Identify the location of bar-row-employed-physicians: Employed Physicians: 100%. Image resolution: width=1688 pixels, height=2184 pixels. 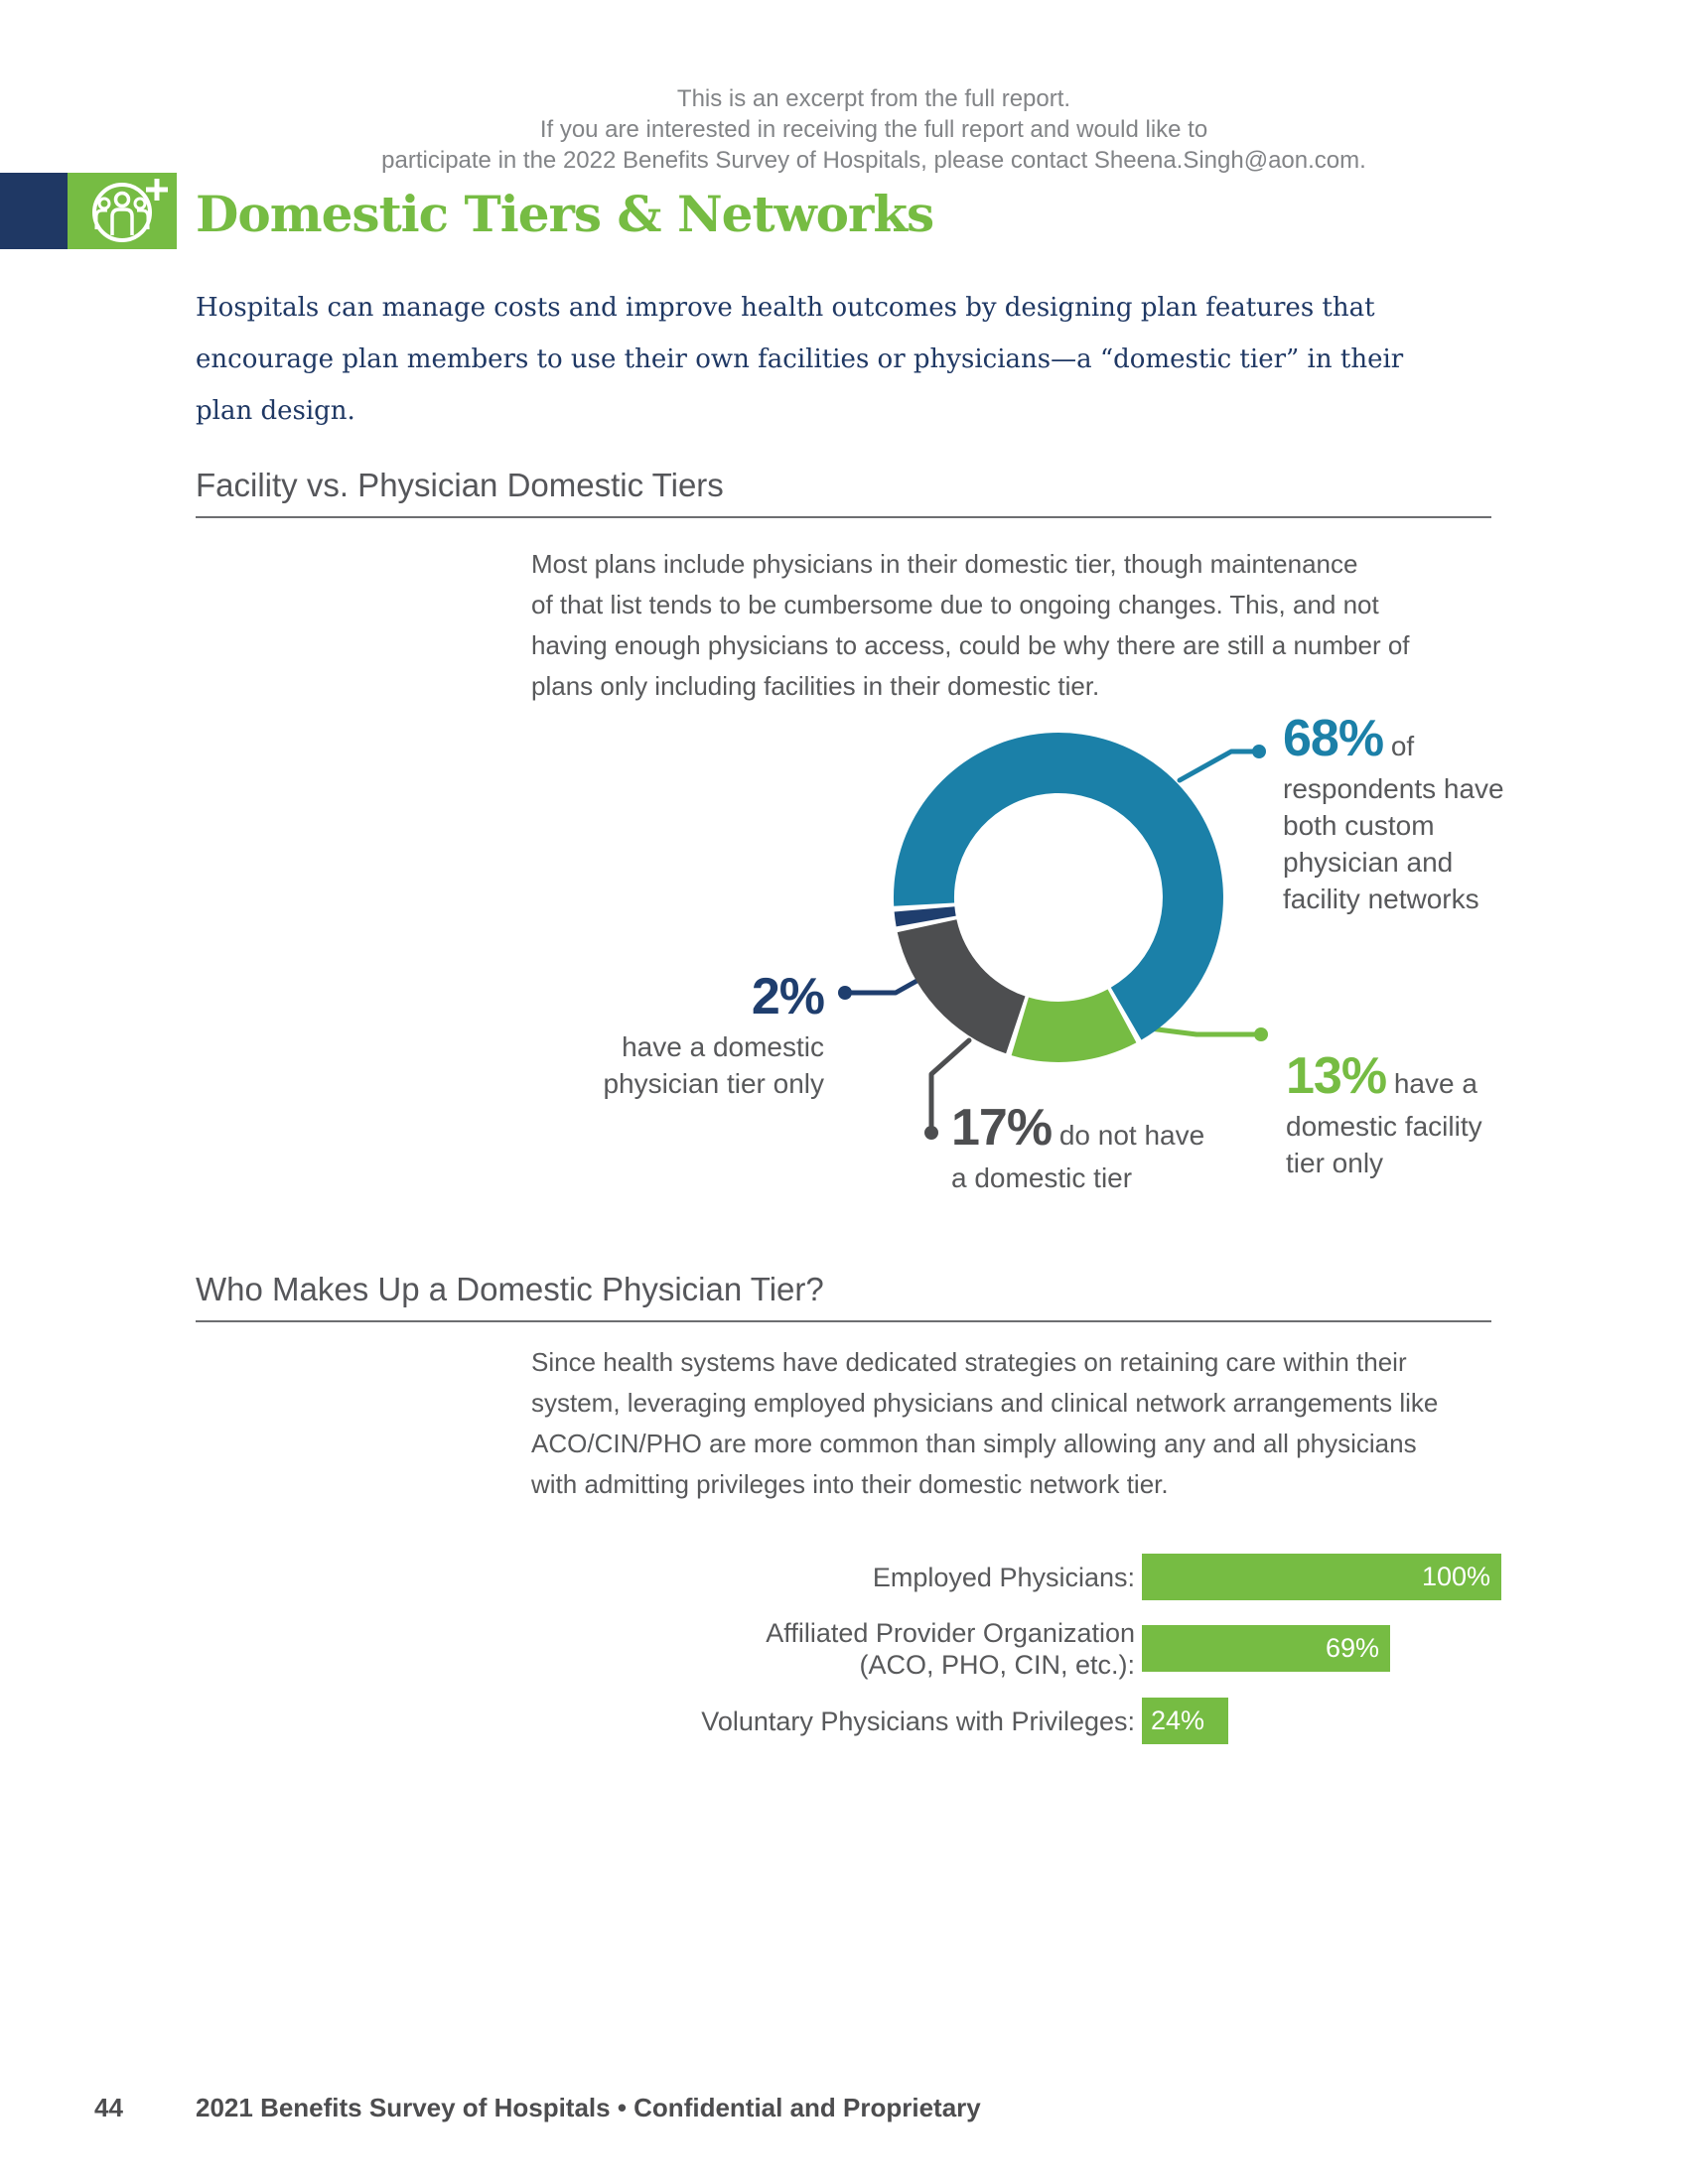
(849, 1577).